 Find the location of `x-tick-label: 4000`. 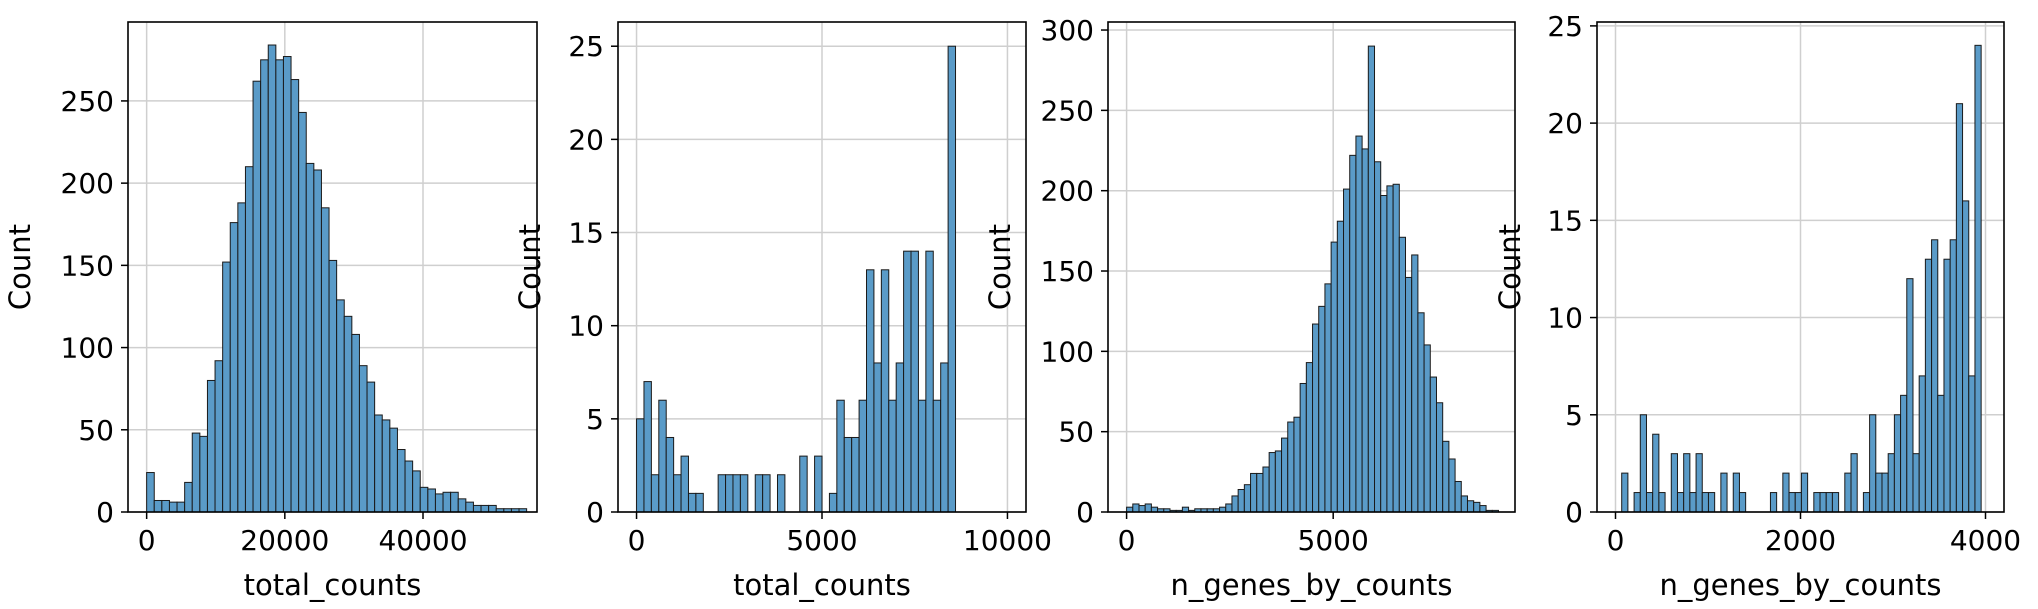

x-tick-label: 4000 is located at coordinates (1985, 540).